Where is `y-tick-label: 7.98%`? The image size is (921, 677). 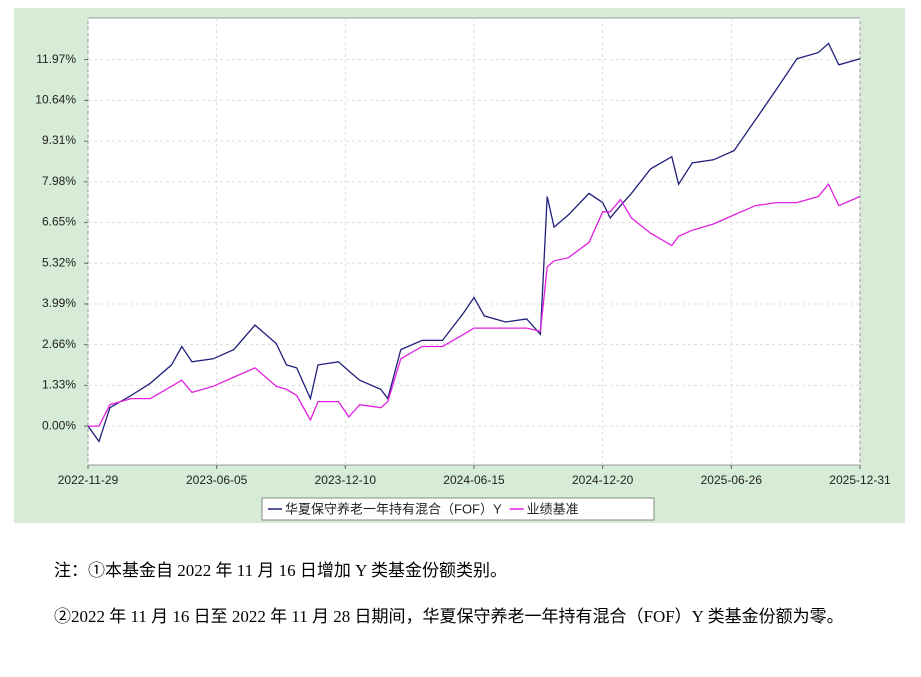 y-tick-label: 7.98% is located at coordinates (59, 181).